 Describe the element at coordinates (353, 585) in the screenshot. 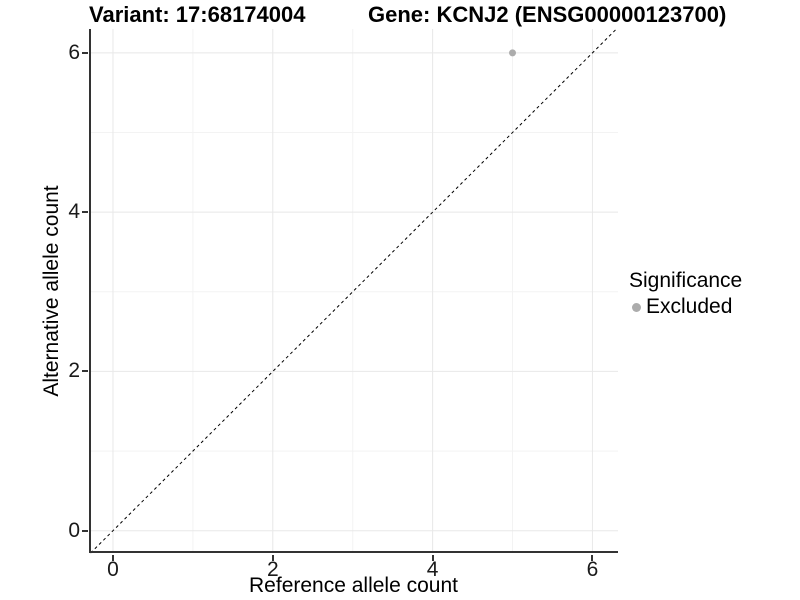

I see `x-axis-title: Reference allele count` at that location.